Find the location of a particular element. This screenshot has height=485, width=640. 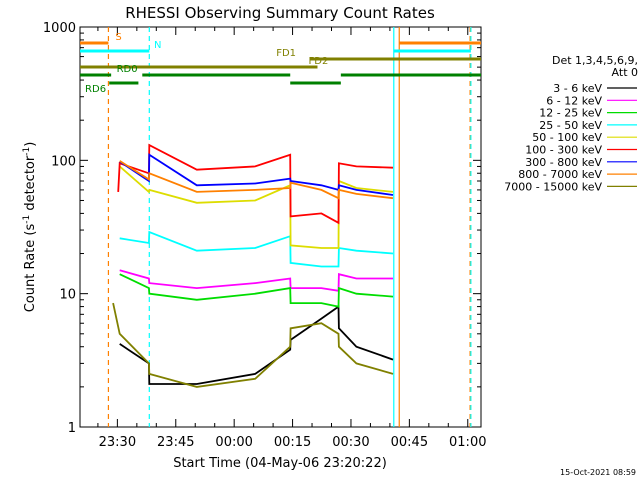

series-line-25-50-kev is located at coordinates (256, 249).